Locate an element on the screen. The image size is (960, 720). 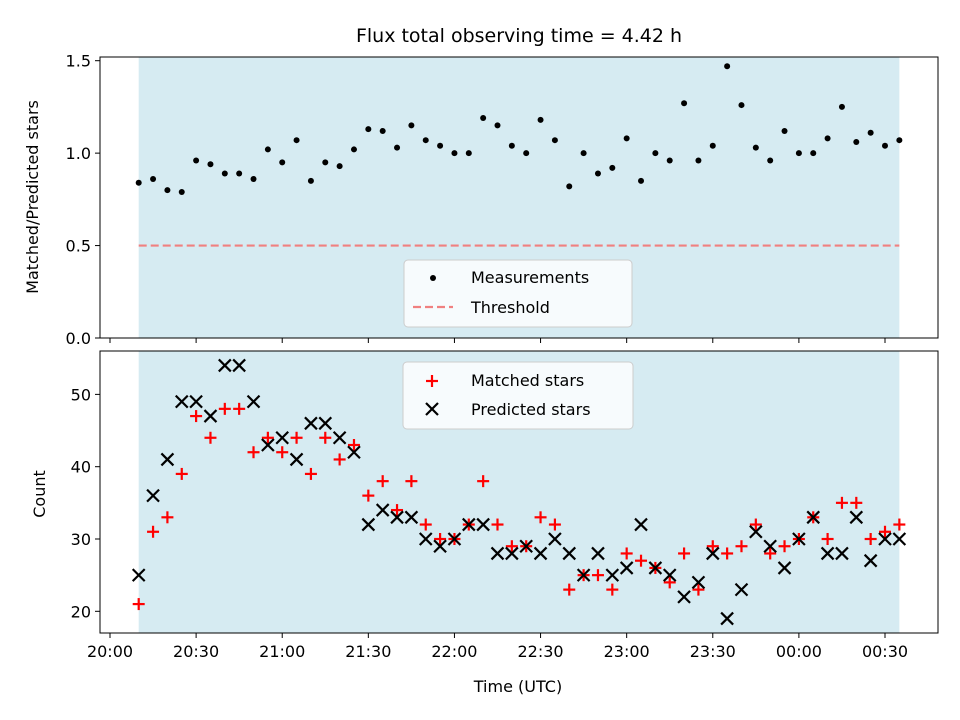
x-tick-label: 23:30 is located at coordinates (713, 651).